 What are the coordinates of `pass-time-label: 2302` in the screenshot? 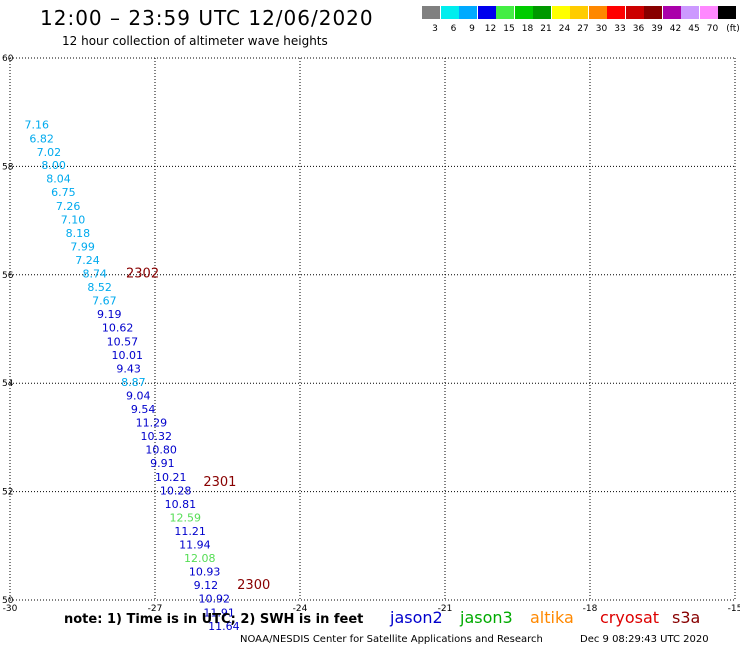 It's located at (142, 274).